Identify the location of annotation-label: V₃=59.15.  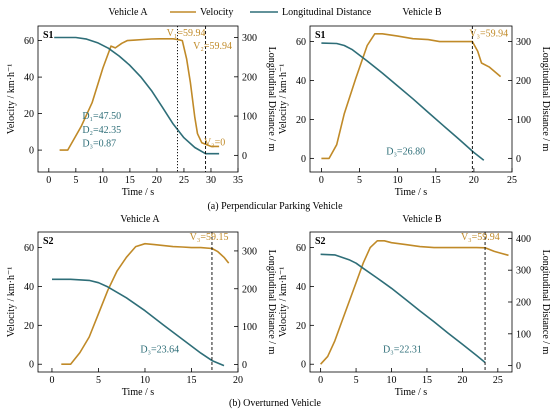
(209, 237).